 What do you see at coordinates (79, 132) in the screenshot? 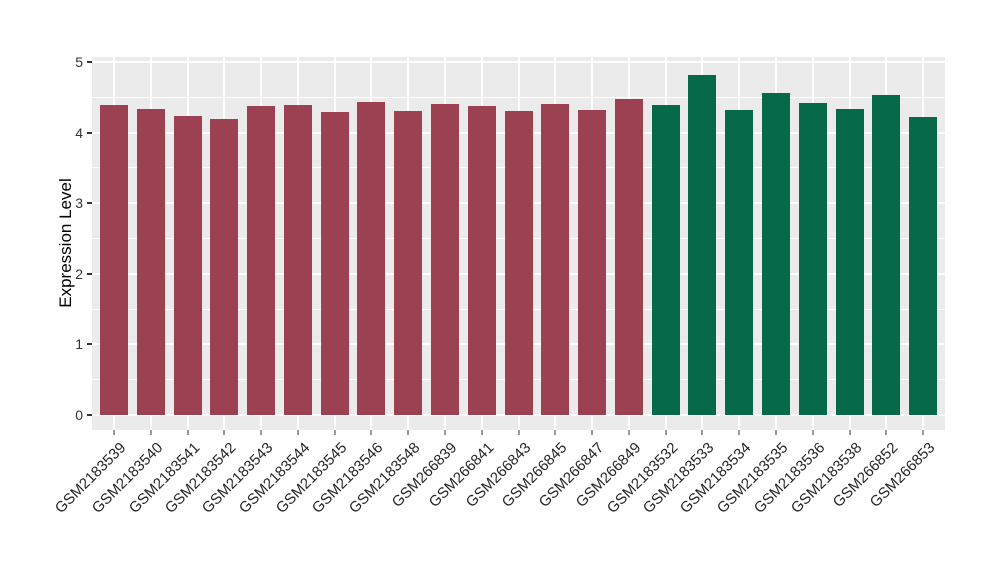
I see `y-tick-label: 4` at bounding box center [79, 132].